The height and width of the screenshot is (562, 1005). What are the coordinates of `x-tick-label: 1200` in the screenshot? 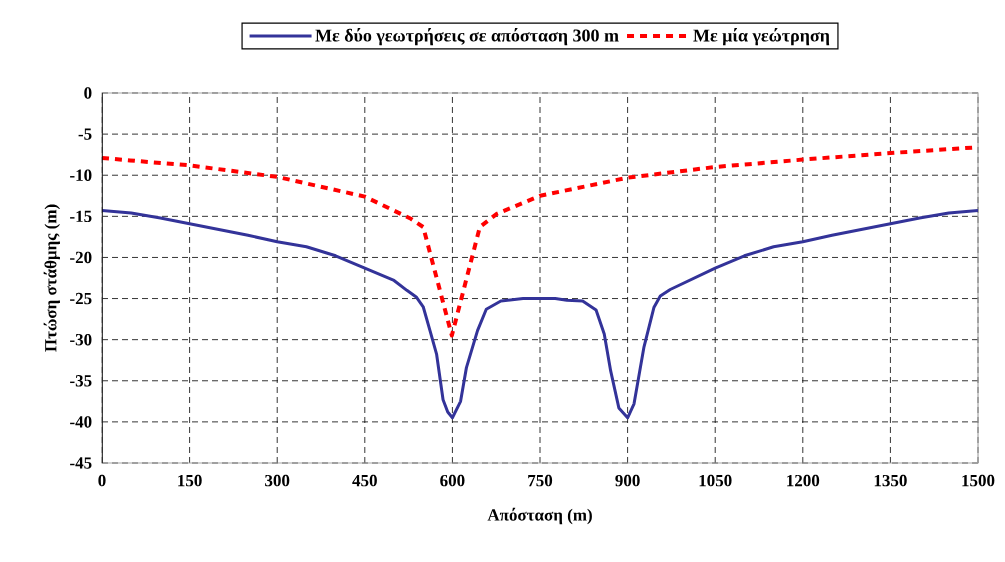 It's located at (803, 480).